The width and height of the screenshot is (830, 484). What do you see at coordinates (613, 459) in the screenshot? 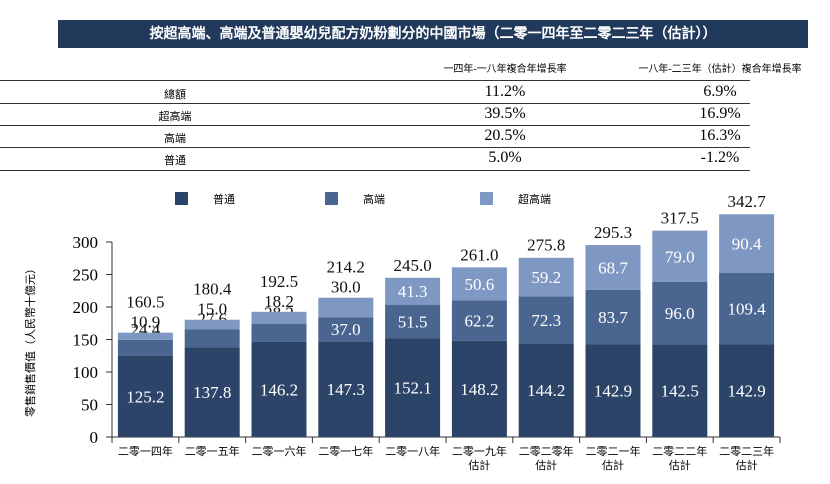
I see `x-tick-label: 二零二一年 估計` at bounding box center [613, 459].